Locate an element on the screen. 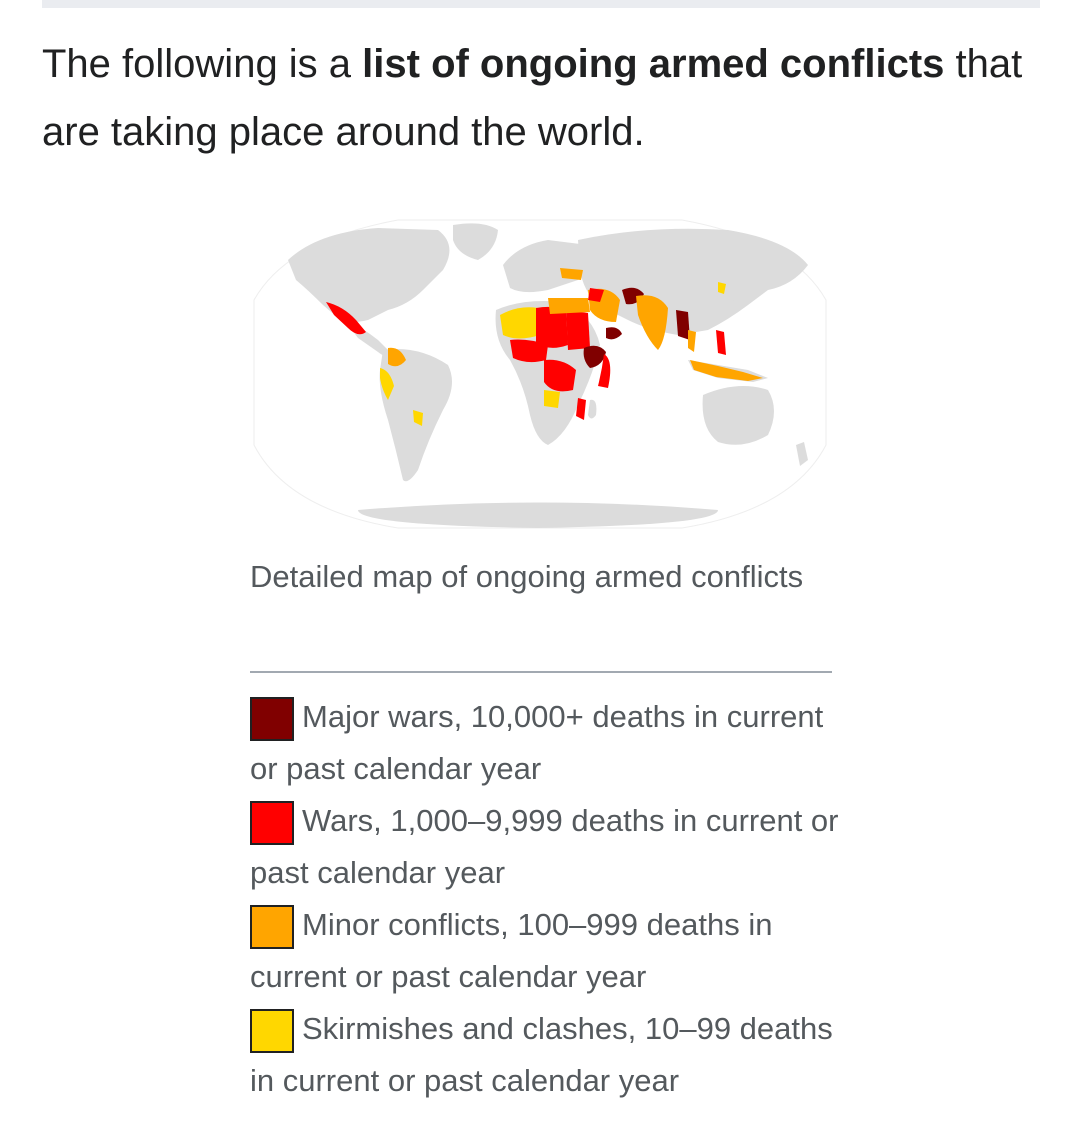  region-philippines is located at coordinates (721, 342).